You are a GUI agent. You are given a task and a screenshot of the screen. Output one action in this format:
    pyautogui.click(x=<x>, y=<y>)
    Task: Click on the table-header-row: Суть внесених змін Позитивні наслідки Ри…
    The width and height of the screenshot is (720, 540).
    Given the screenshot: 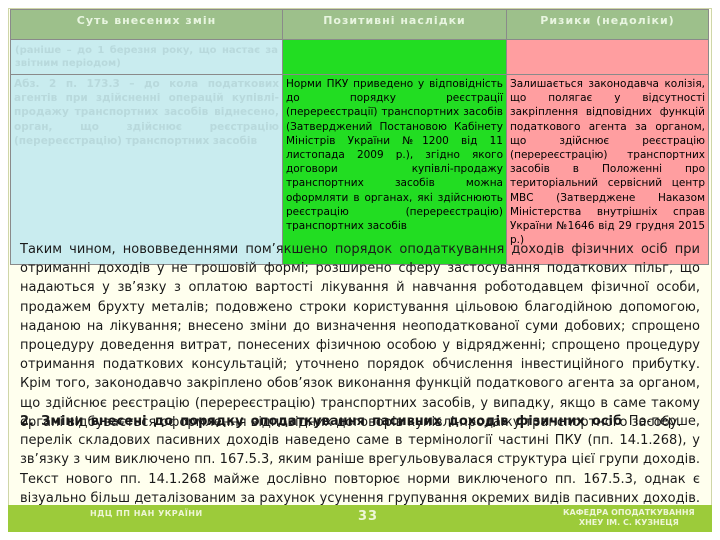 What is the action you would take?
    pyautogui.click(x=359, y=24)
    